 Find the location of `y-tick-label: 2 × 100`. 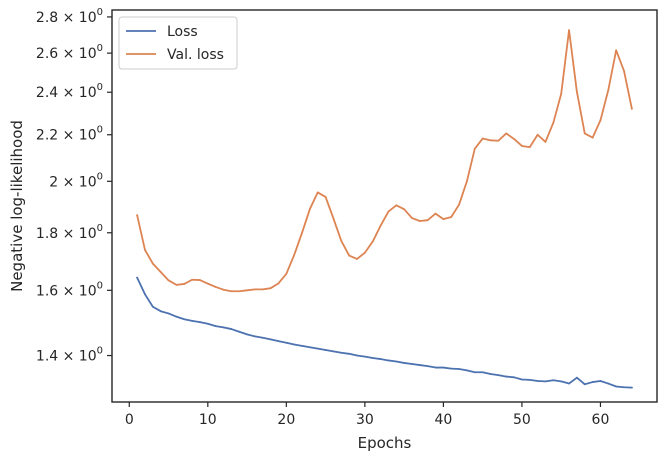

y-tick-label: 2 × 100 is located at coordinates (76, 180).